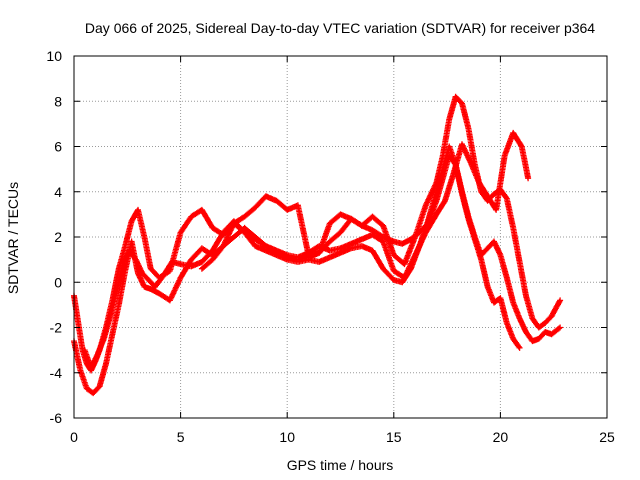 The width and height of the screenshot is (640, 480). Describe the element at coordinates (394, 437) in the screenshot. I see `x-tick-label: 15` at that location.